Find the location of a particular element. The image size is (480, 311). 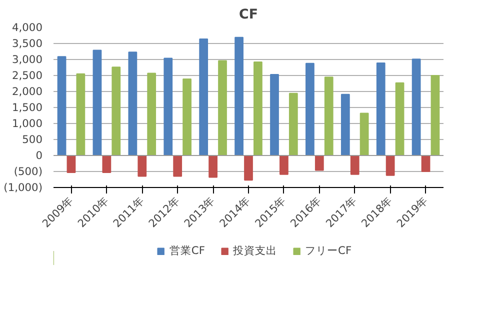

y-tick-label: (1,000) is located at coordinates (23, 187).